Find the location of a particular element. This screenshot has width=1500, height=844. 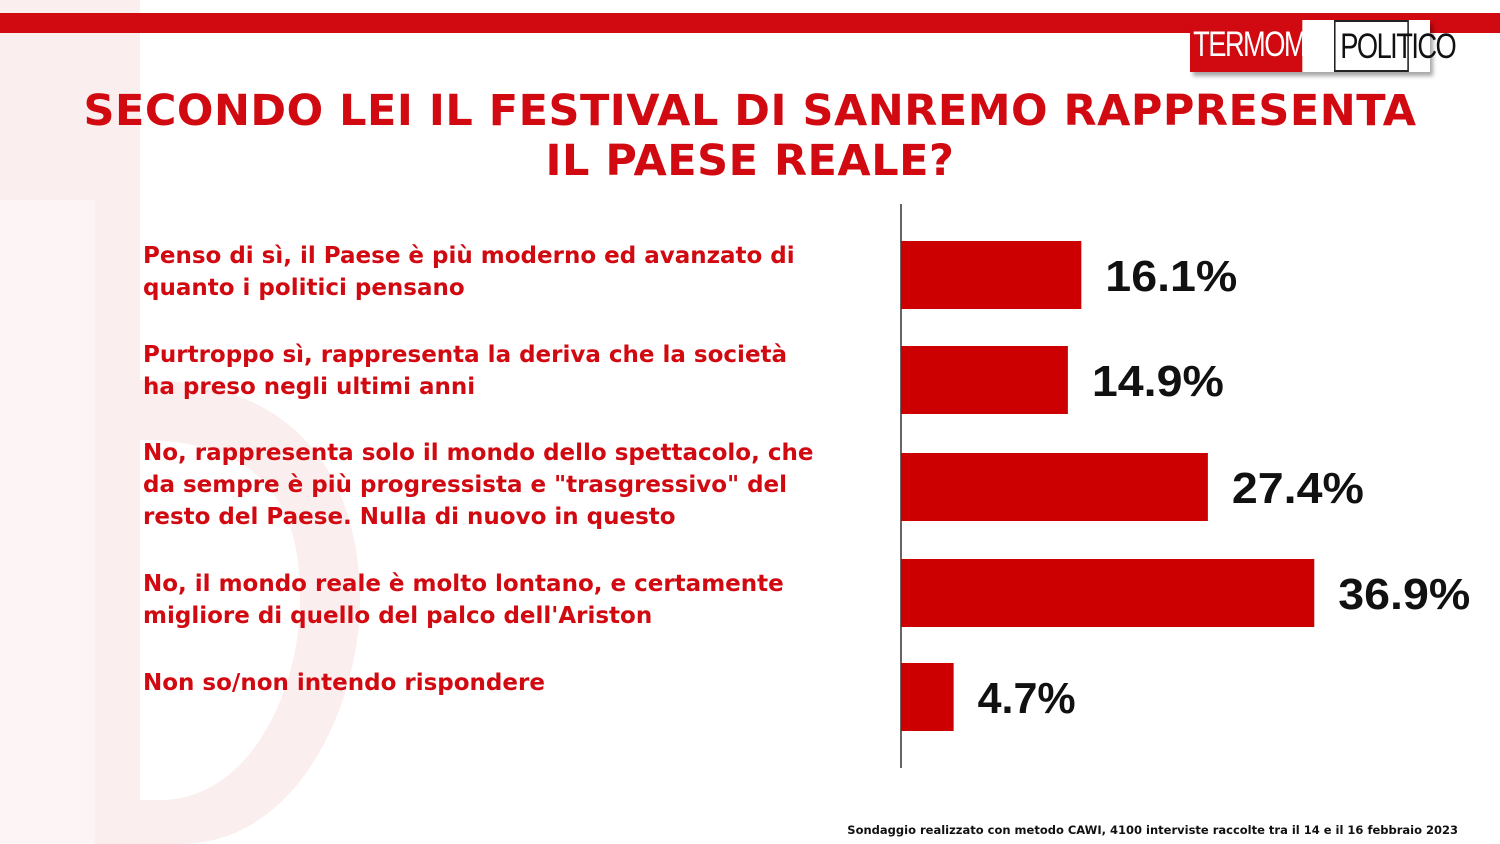

logo-part-termometro: TERMOMETRO is located at coordinates (1283, 46).